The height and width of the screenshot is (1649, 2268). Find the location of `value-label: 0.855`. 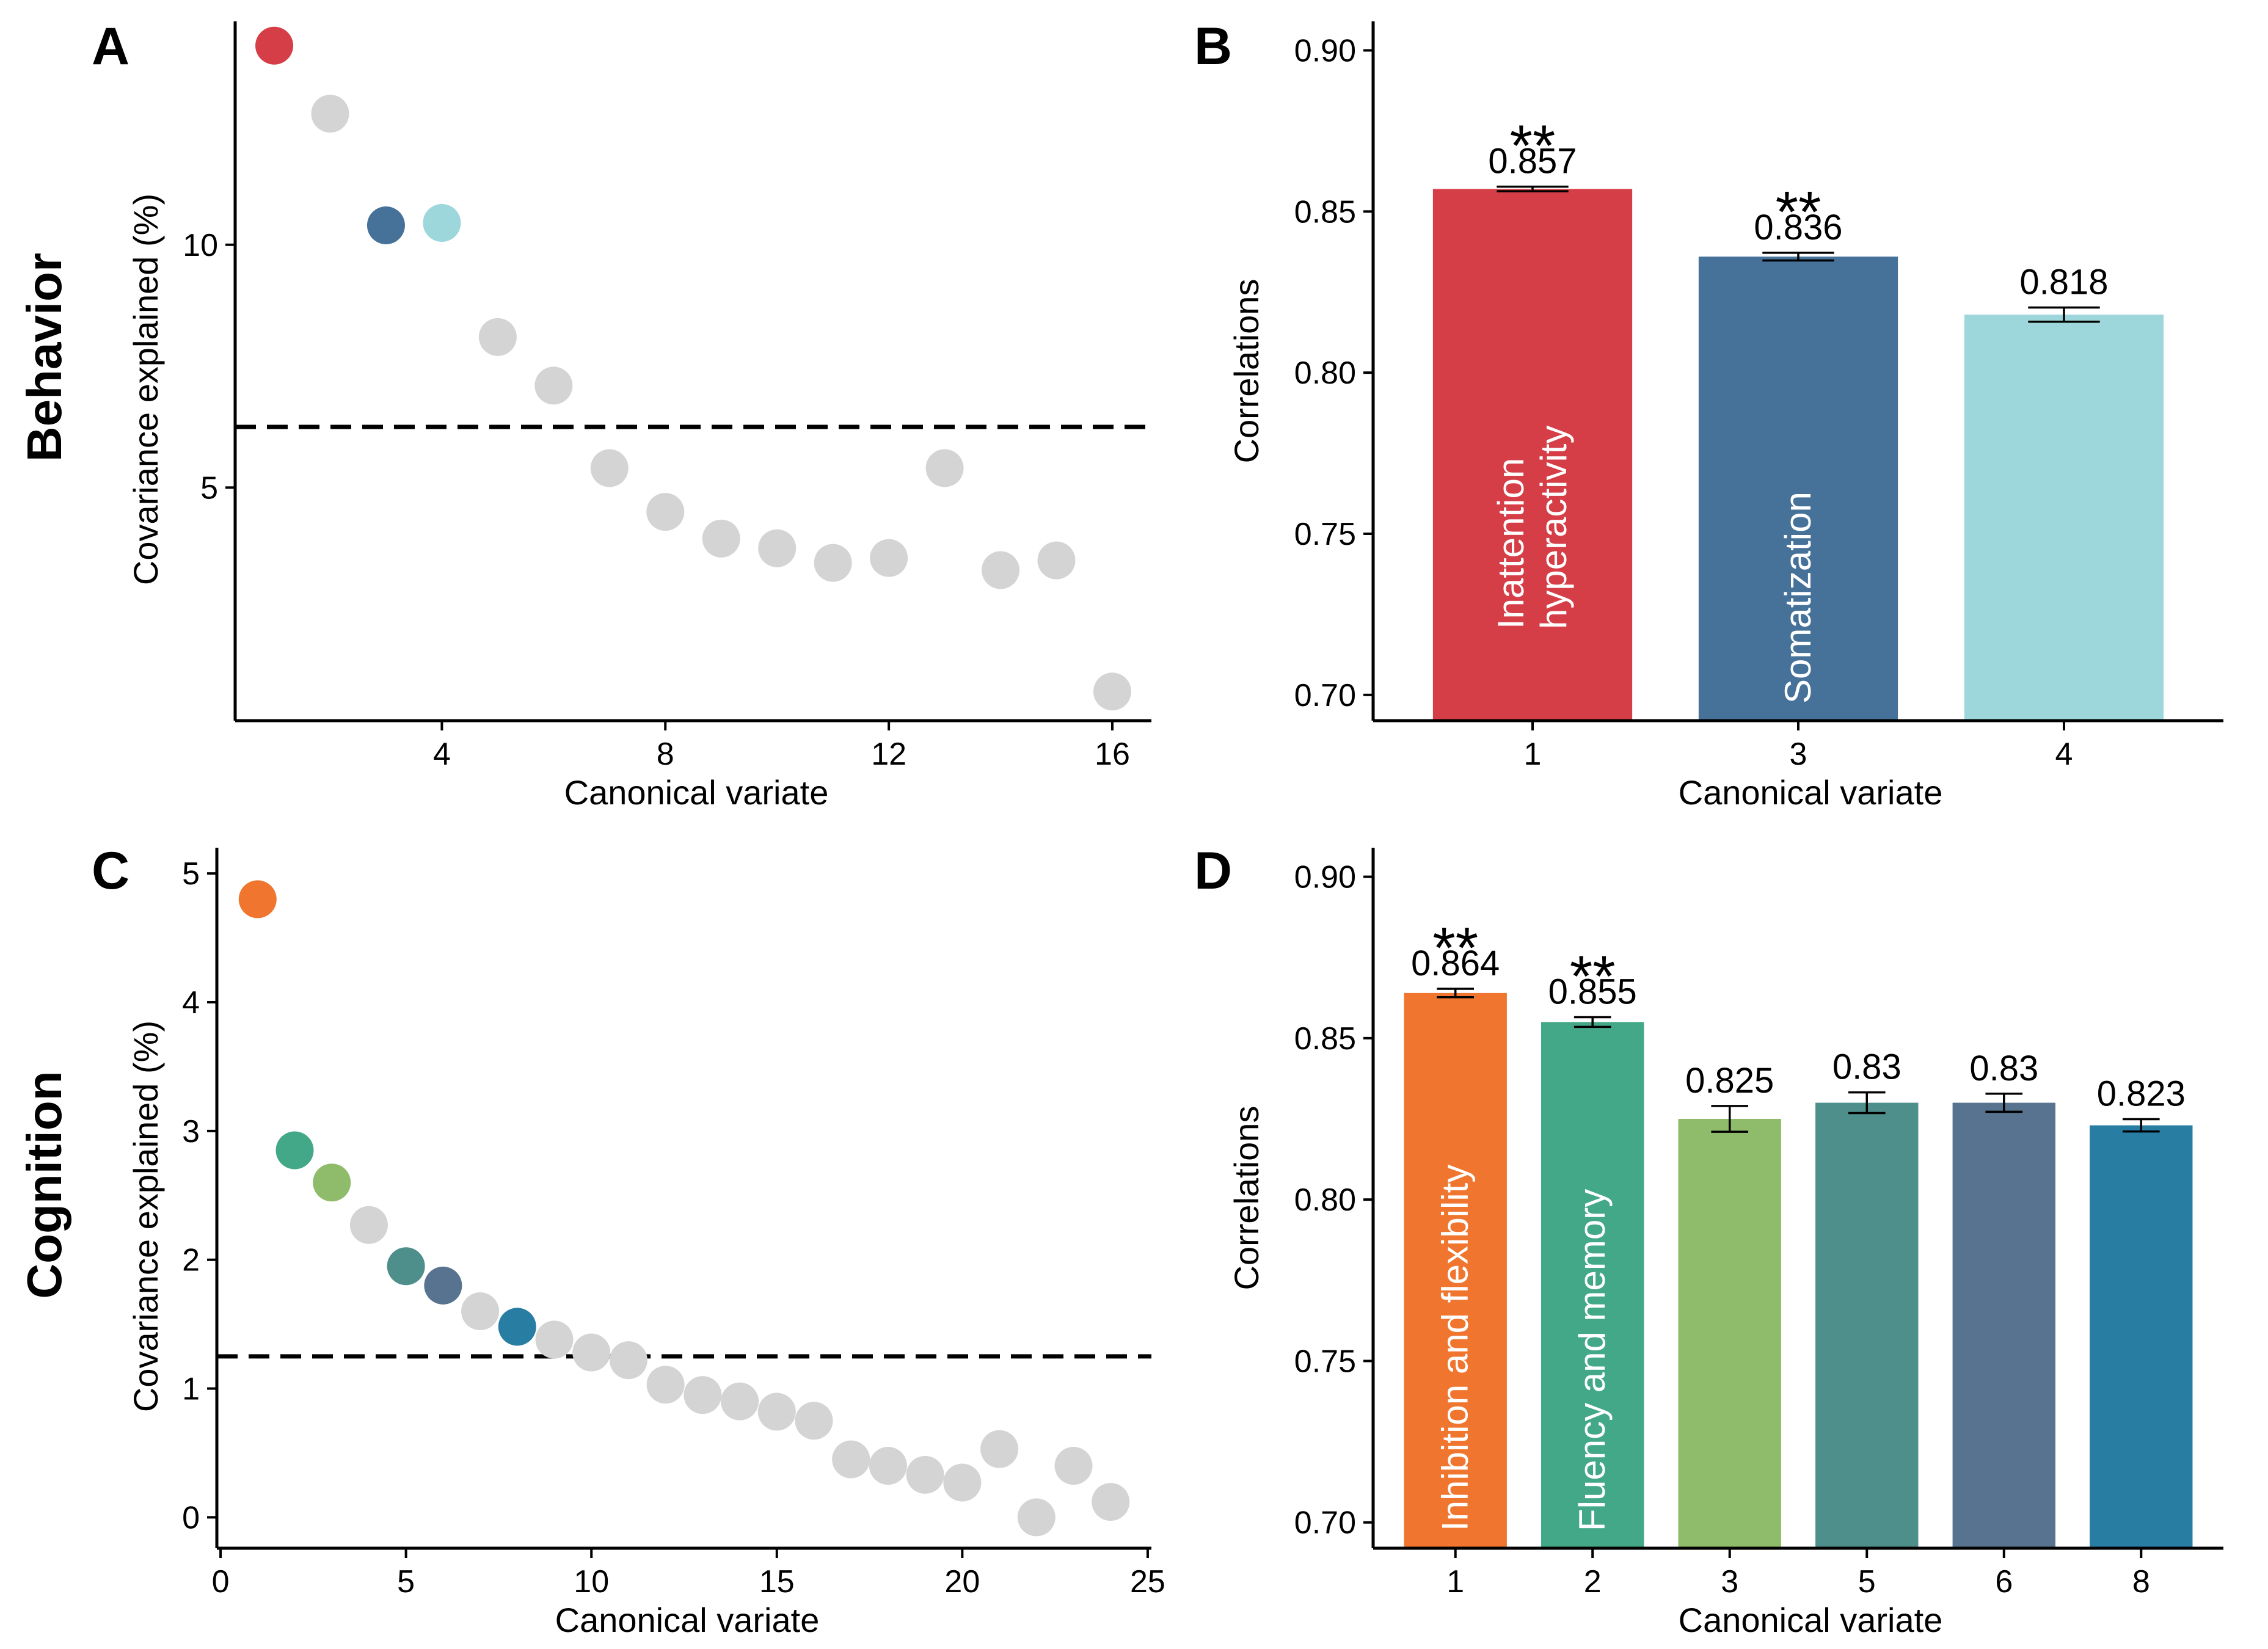

value-label: 0.855 is located at coordinates (1592, 992).